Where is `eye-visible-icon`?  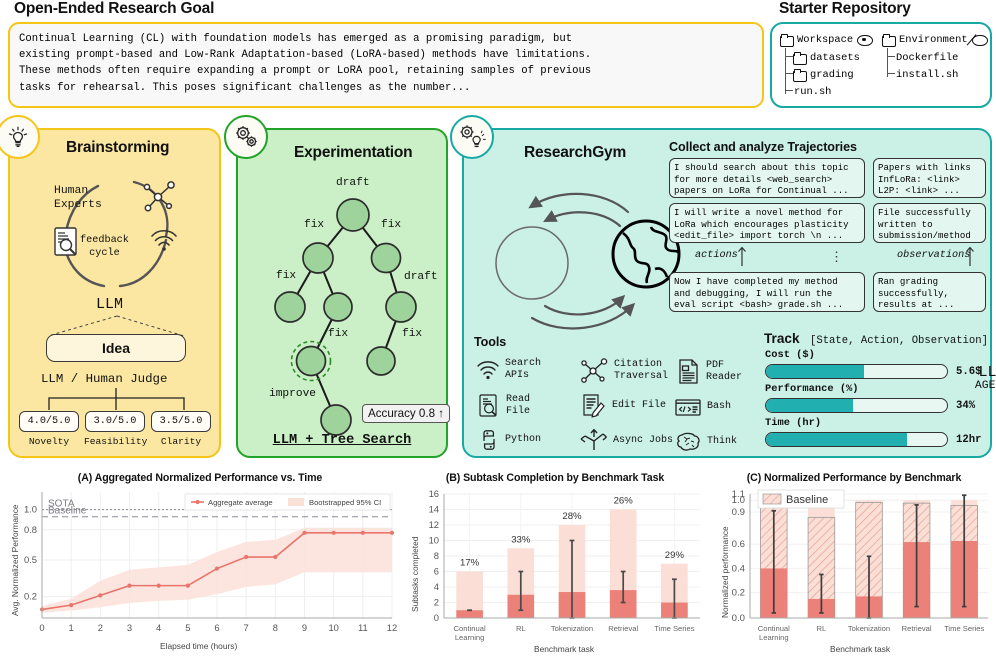
eye-visible-icon is located at coordinates (865, 40).